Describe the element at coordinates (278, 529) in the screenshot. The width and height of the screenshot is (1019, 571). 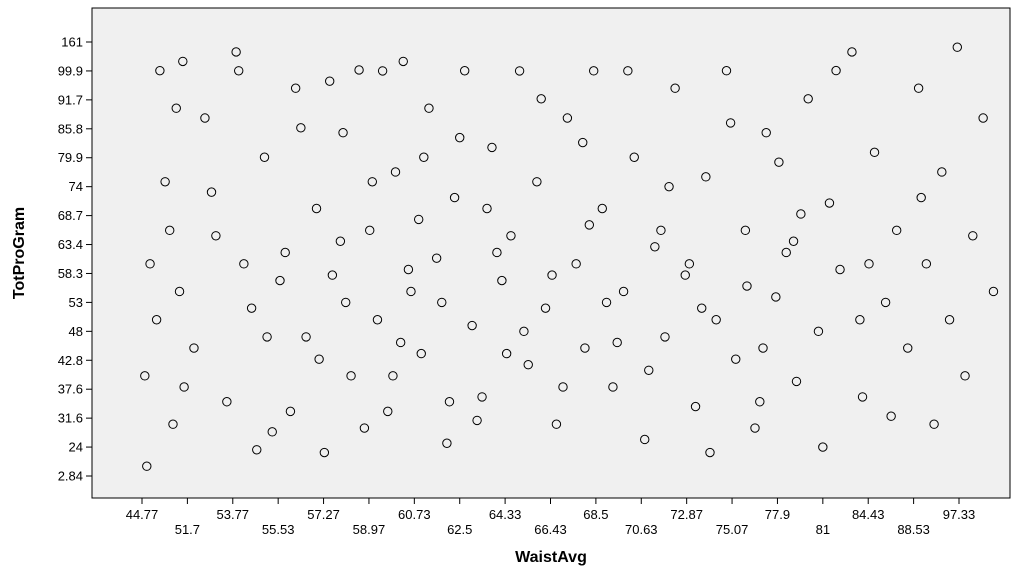
I see `x-tick-label: 55.53` at that location.